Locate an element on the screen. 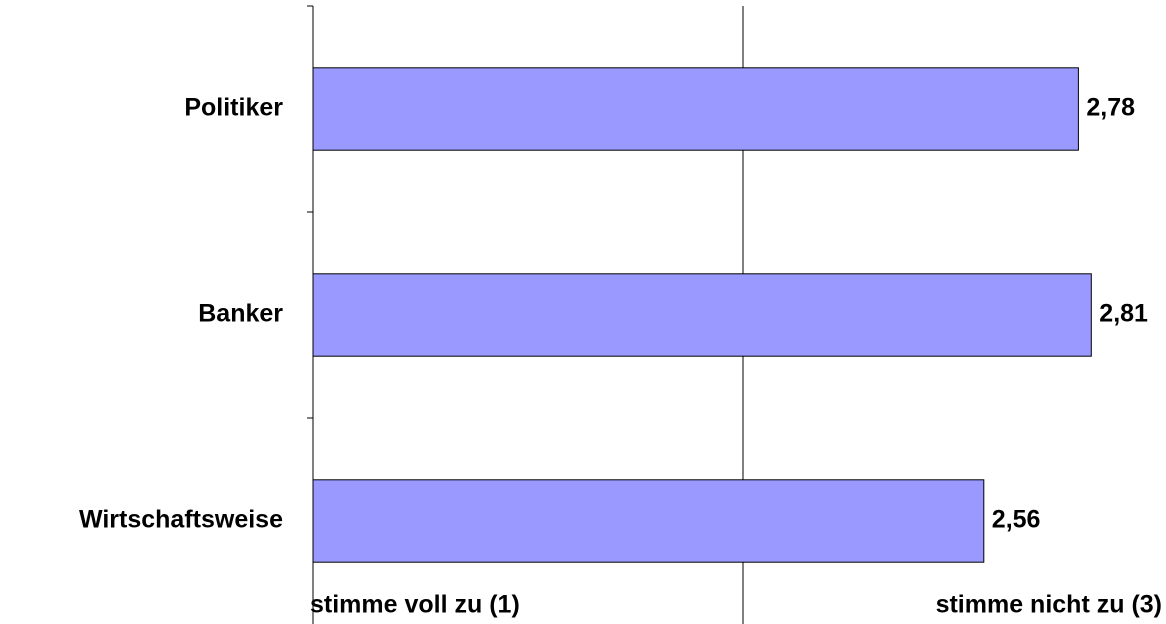 The image size is (1166, 624). category-label: Wirtschaftsweise is located at coordinates (181, 520).